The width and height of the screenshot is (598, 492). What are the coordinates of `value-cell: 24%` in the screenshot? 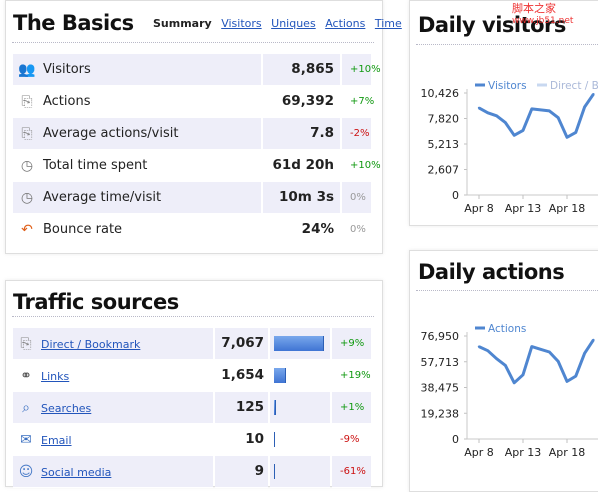 It's located at (301, 230).